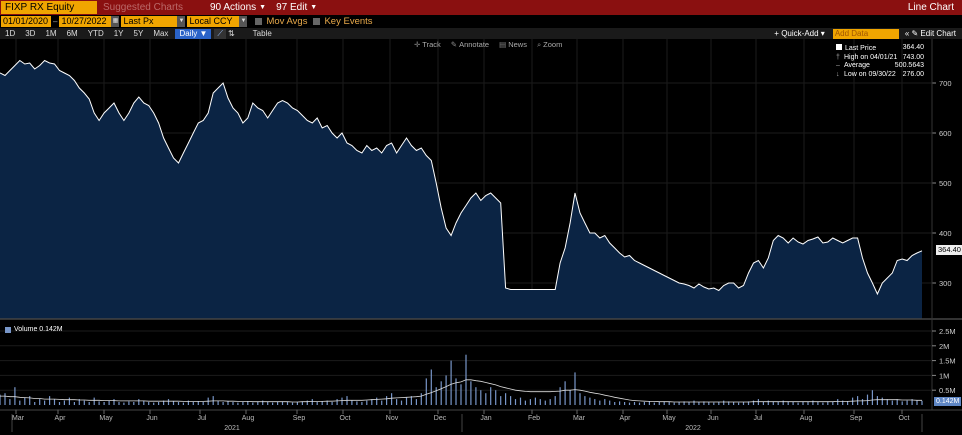  I want to click on chart-type-title: Line Chart, so click(930, 7).